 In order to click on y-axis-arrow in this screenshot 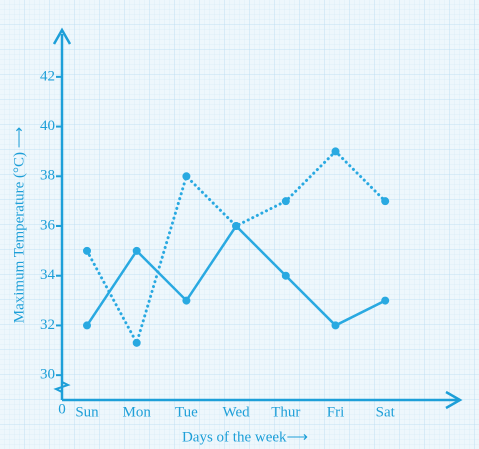, I will do `click(62, 36)`.